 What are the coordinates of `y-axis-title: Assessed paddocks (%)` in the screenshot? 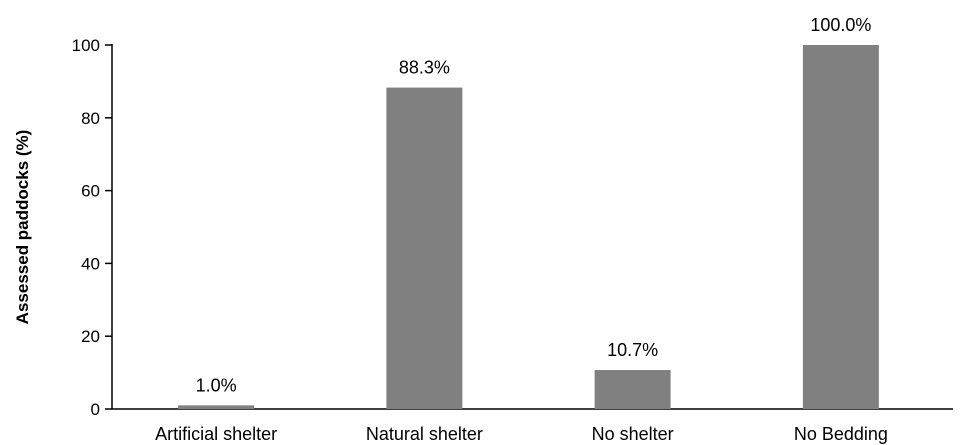 It's located at (22, 227).